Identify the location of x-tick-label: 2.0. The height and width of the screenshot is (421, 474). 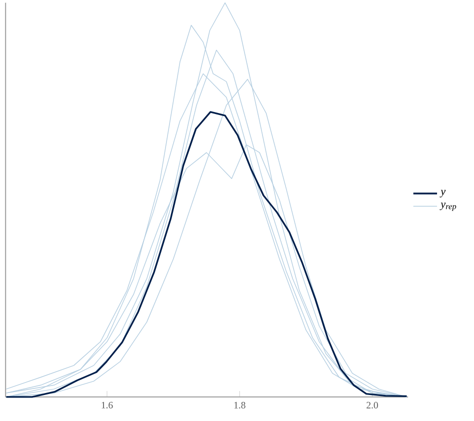
(372, 405).